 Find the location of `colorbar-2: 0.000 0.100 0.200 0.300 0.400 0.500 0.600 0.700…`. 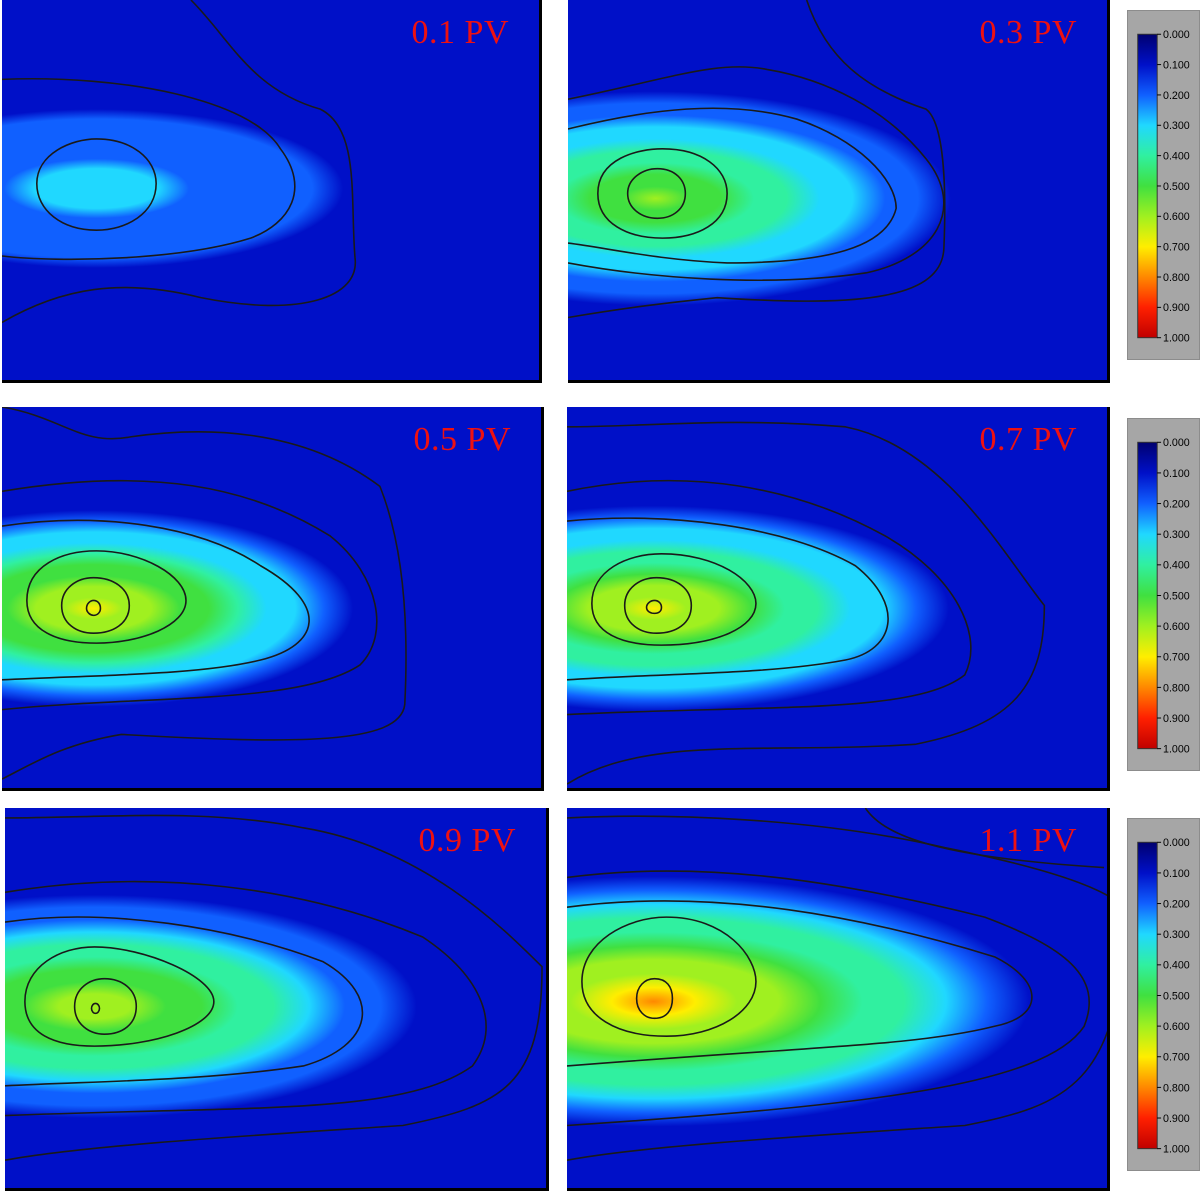

colorbar-2: 0.000 0.100 0.200 0.300 0.400 0.500 0.600 0.700… is located at coordinates (1163, 594).